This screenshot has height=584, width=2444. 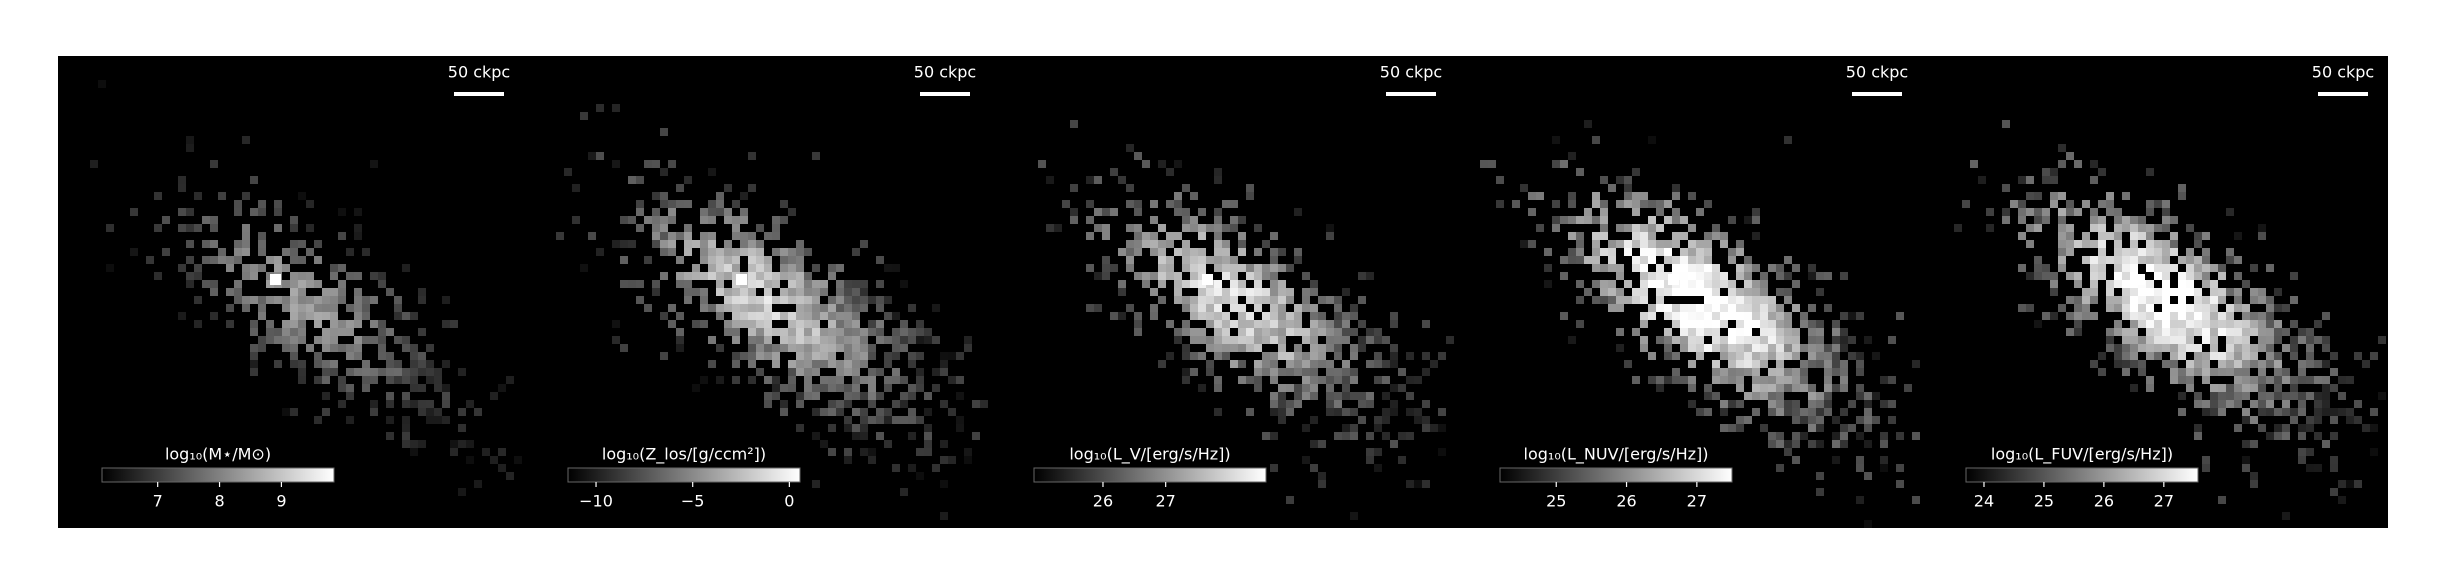 What do you see at coordinates (1700, 324) in the screenshot?
I see `galaxy-map` at bounding box center [1700, 324].